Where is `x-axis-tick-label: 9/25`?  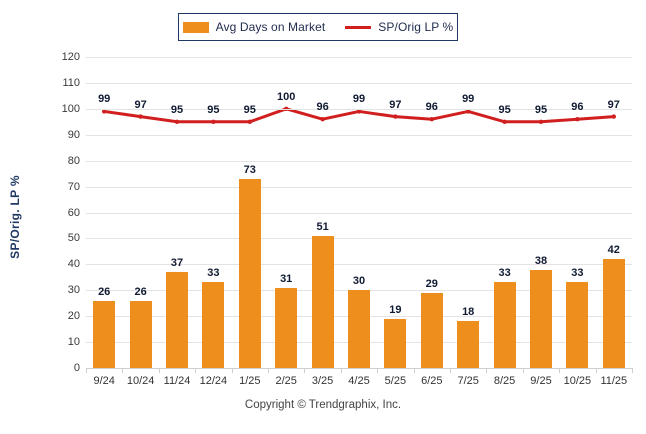 x-axis-tick-label: 9/25 is located at coordinates (541, 381).